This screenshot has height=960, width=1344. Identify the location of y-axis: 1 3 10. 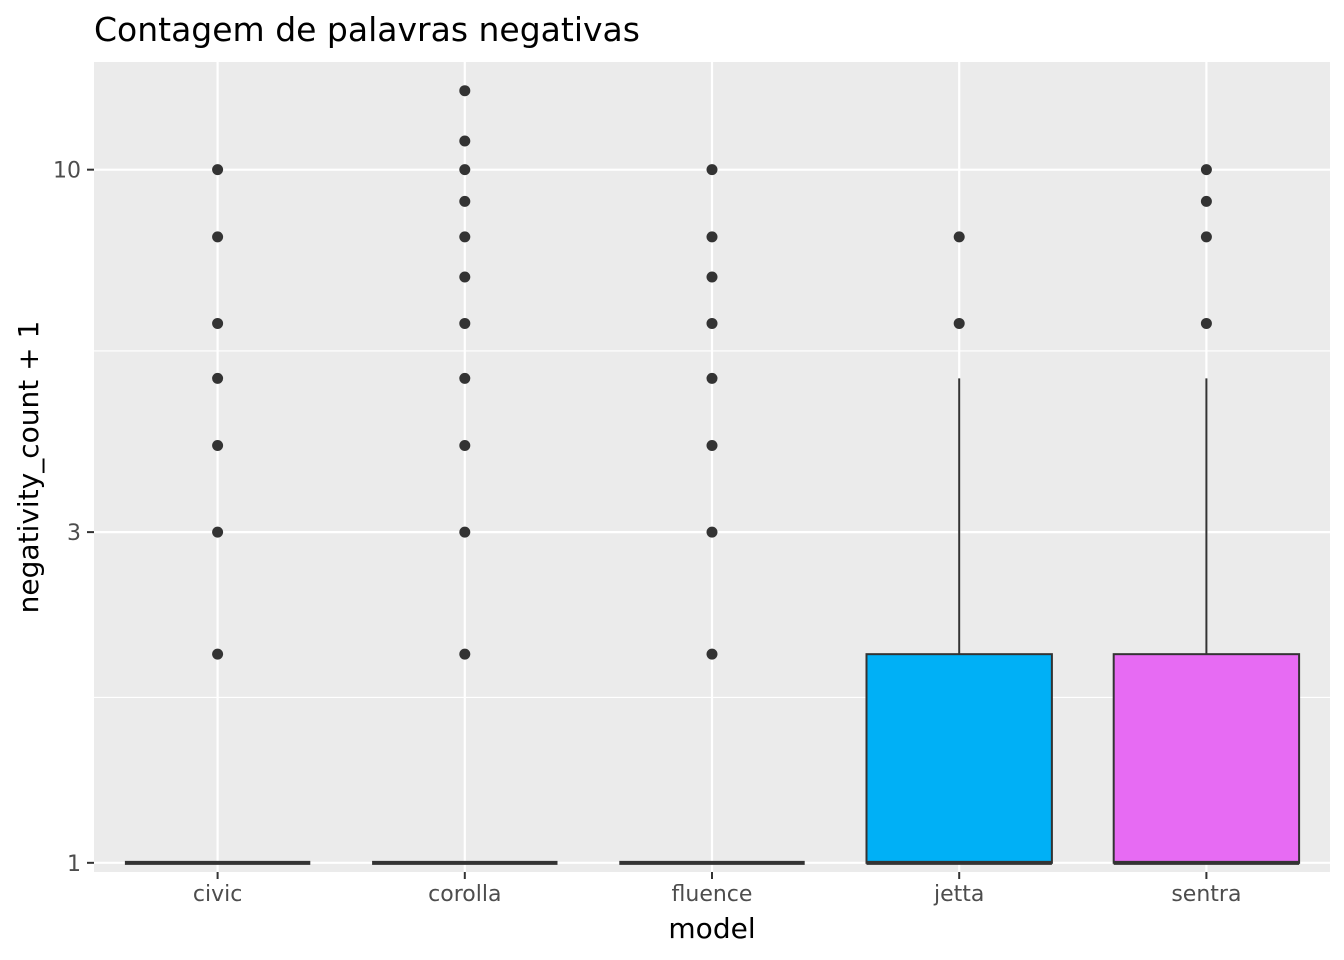
(73, 518).